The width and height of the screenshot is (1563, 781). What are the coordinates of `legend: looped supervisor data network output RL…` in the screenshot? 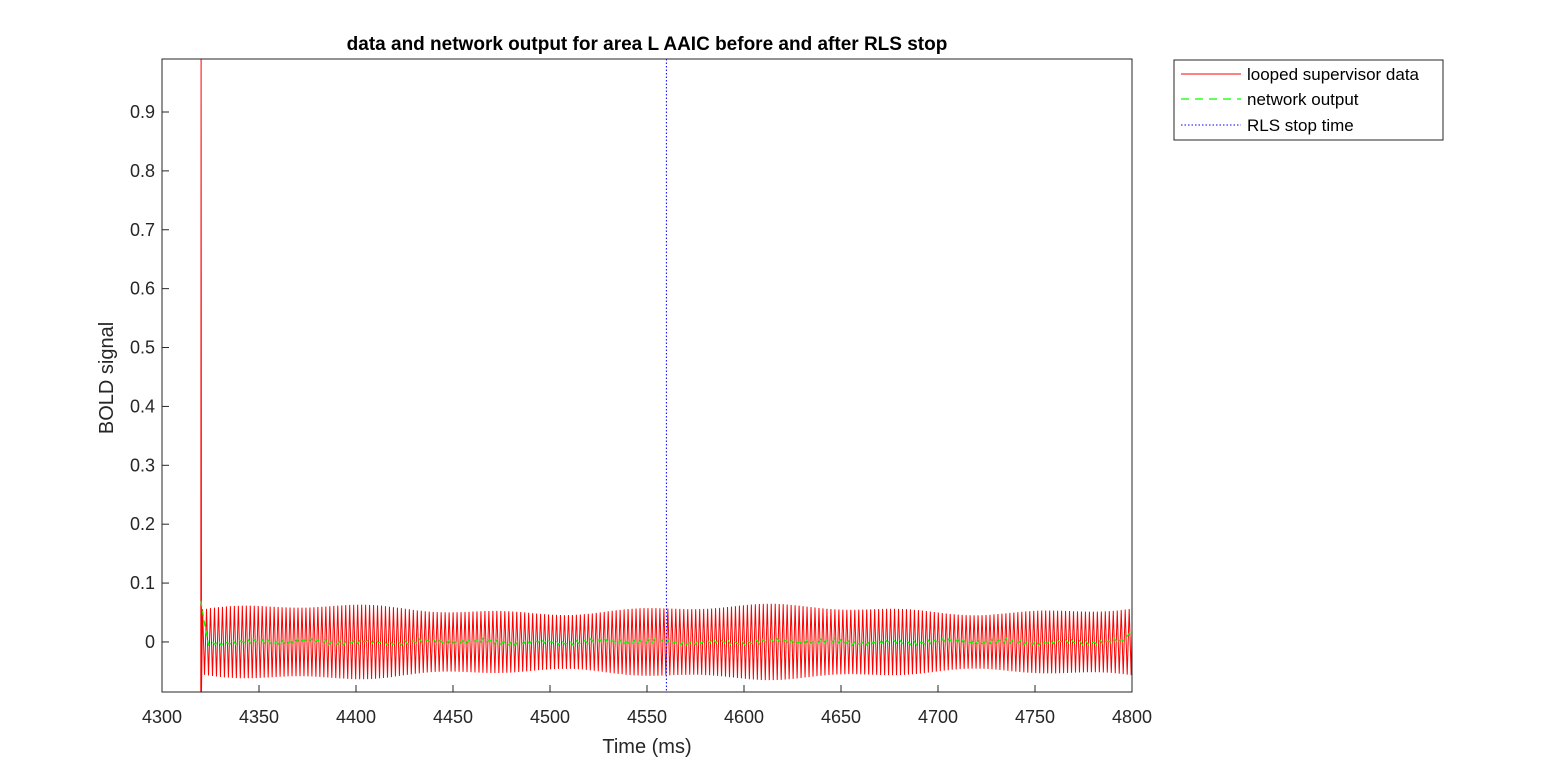 It's located at (1308, 100).